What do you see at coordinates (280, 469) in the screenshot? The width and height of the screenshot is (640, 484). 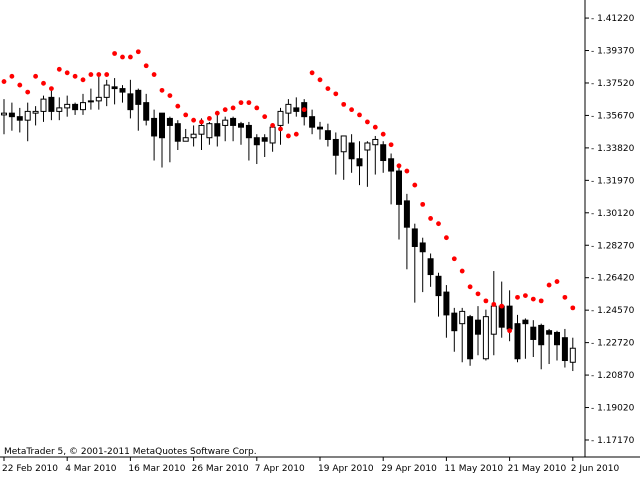 I see `time-tick-label: 7 Apr 2010` at bounding box center [280, 469].